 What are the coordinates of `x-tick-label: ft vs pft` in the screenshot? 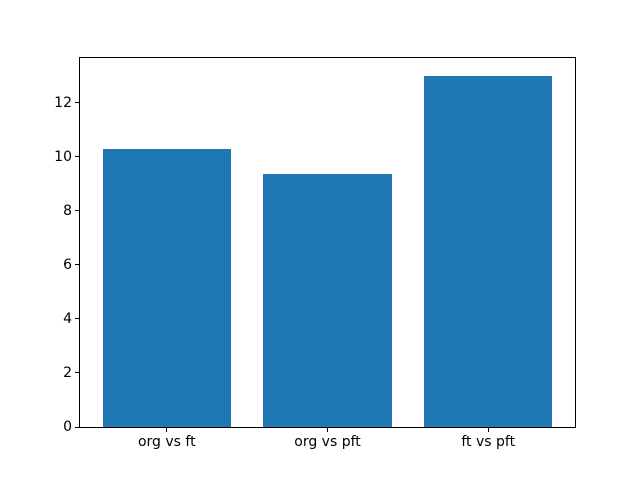 It's located at (488, 442).